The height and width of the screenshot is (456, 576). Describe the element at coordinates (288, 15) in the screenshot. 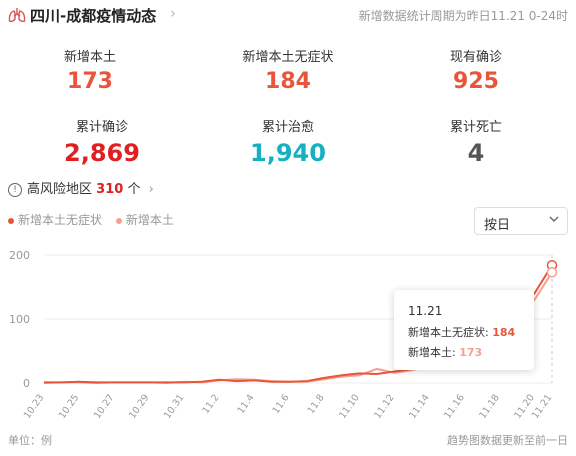

I see `header: 四川-成都疫情动态 › 新增数据统计周期为昨日11.21 0-24时` at that location.